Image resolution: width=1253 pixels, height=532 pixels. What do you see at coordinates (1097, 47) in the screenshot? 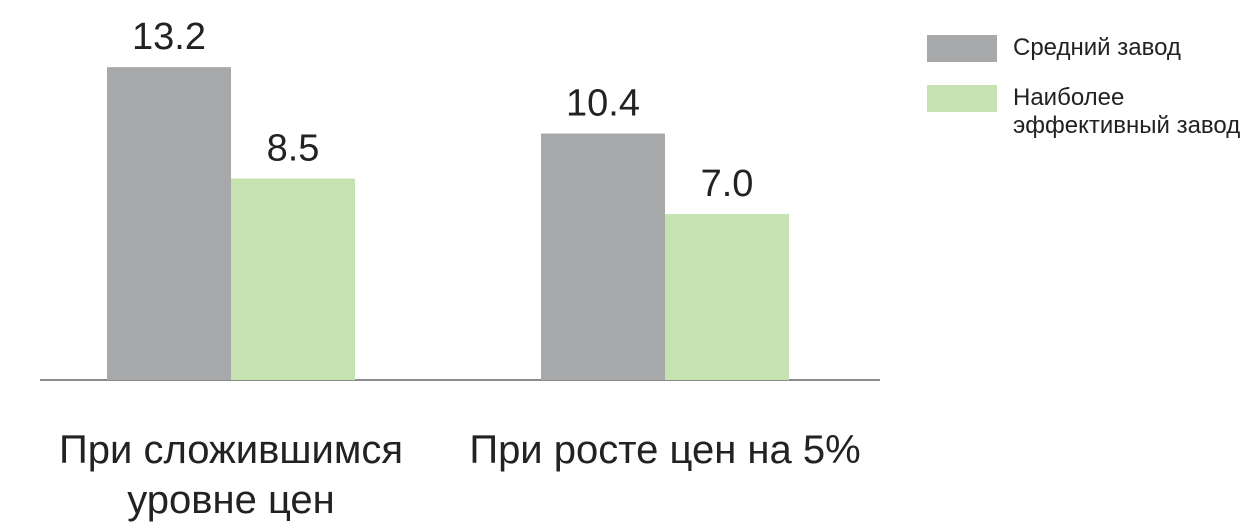
I see `legend-label: Средний завод` at bounding box center [1097, 47].